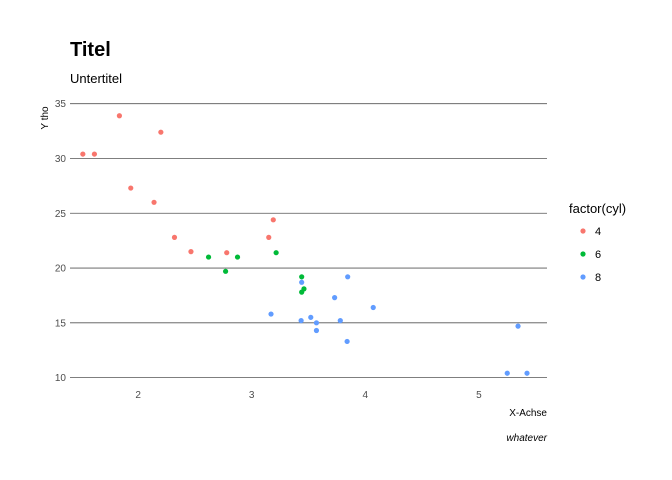 The width and height of the screenshot is (672, 480). Describe the element at coordinates (598, 278) in the screenshot. I see `legend-label-8: 8` at that location.